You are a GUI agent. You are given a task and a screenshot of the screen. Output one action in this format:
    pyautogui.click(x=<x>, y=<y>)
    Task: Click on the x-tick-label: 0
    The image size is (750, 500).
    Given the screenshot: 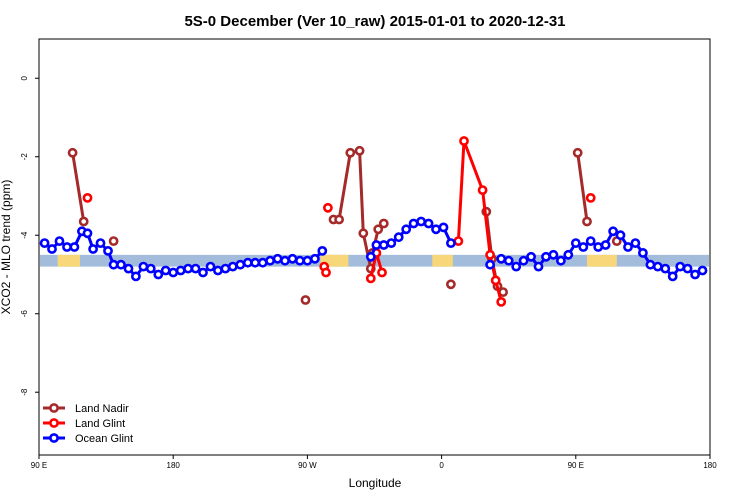 What is the action you would take?
    pyautogui.click(x=441, y=465)
    